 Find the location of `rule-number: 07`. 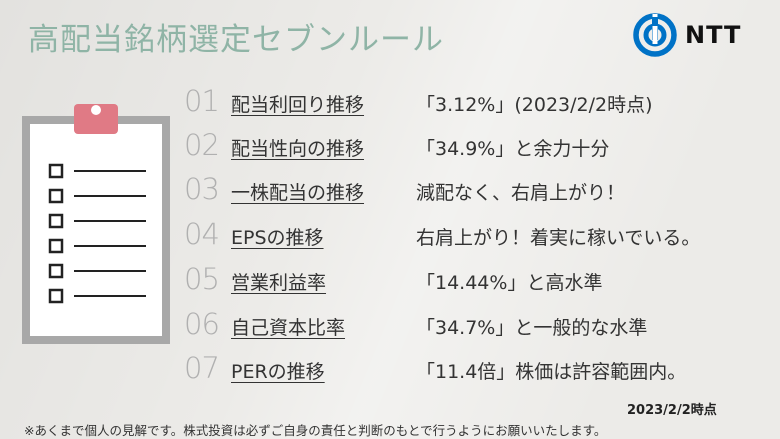

rule-number: 07 is located at coordinates (202, 368).